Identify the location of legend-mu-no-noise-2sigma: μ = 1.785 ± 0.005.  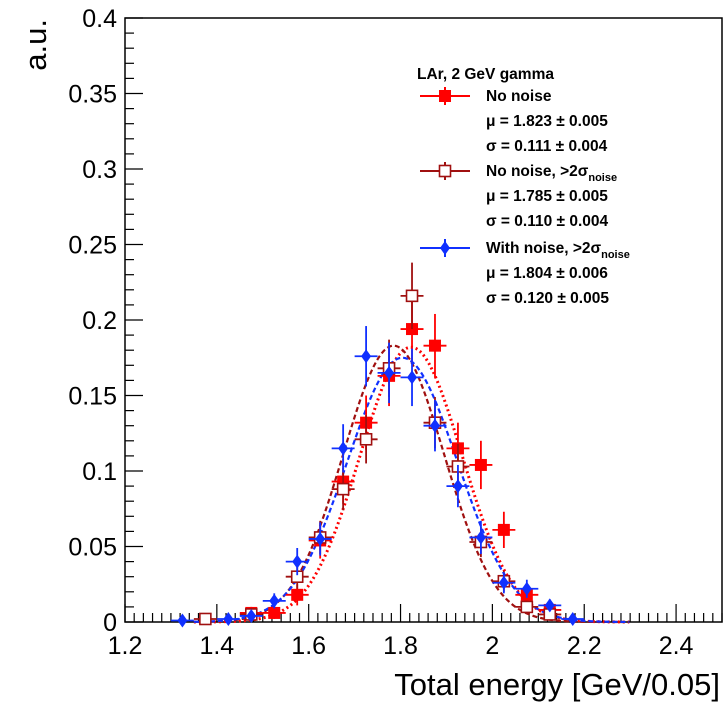
(547, 196).